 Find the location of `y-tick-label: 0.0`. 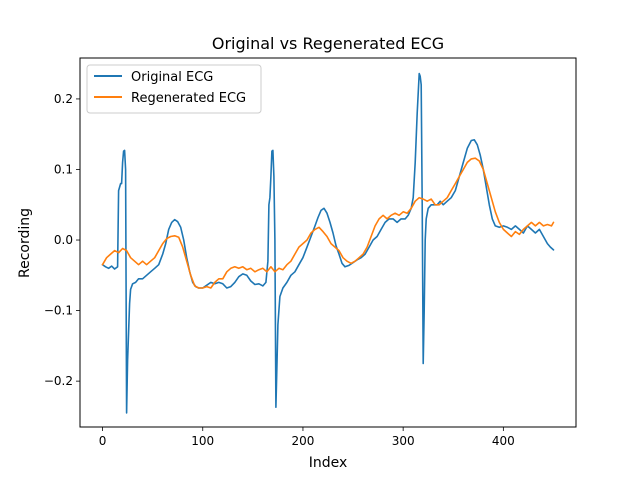

y-tick-label: 0.0 is located at coordinates (63, 240).